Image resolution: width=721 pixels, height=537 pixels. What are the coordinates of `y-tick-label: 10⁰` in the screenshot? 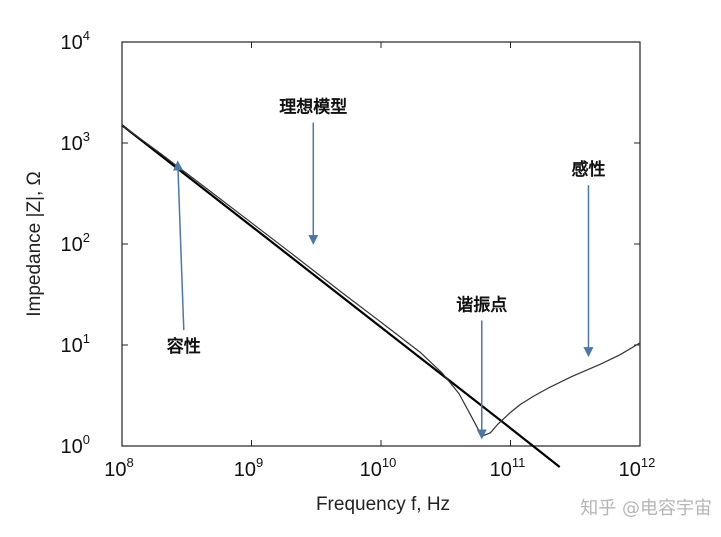 It's located at (75, 445).